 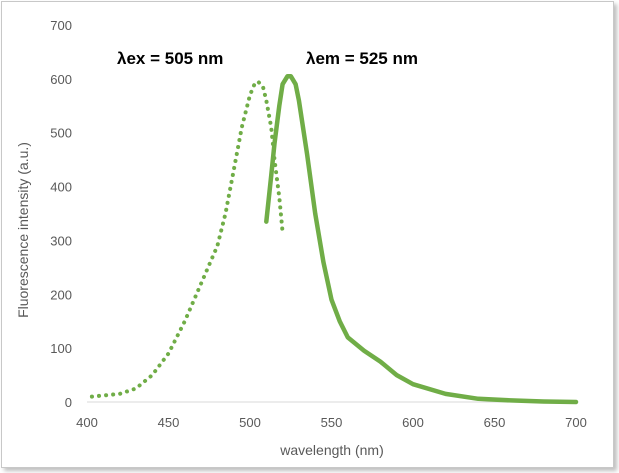 What do you see at coordinates (61, 294) in the screenshot?
I see `y-tick-label: 200` at bounding box center [61, 294].